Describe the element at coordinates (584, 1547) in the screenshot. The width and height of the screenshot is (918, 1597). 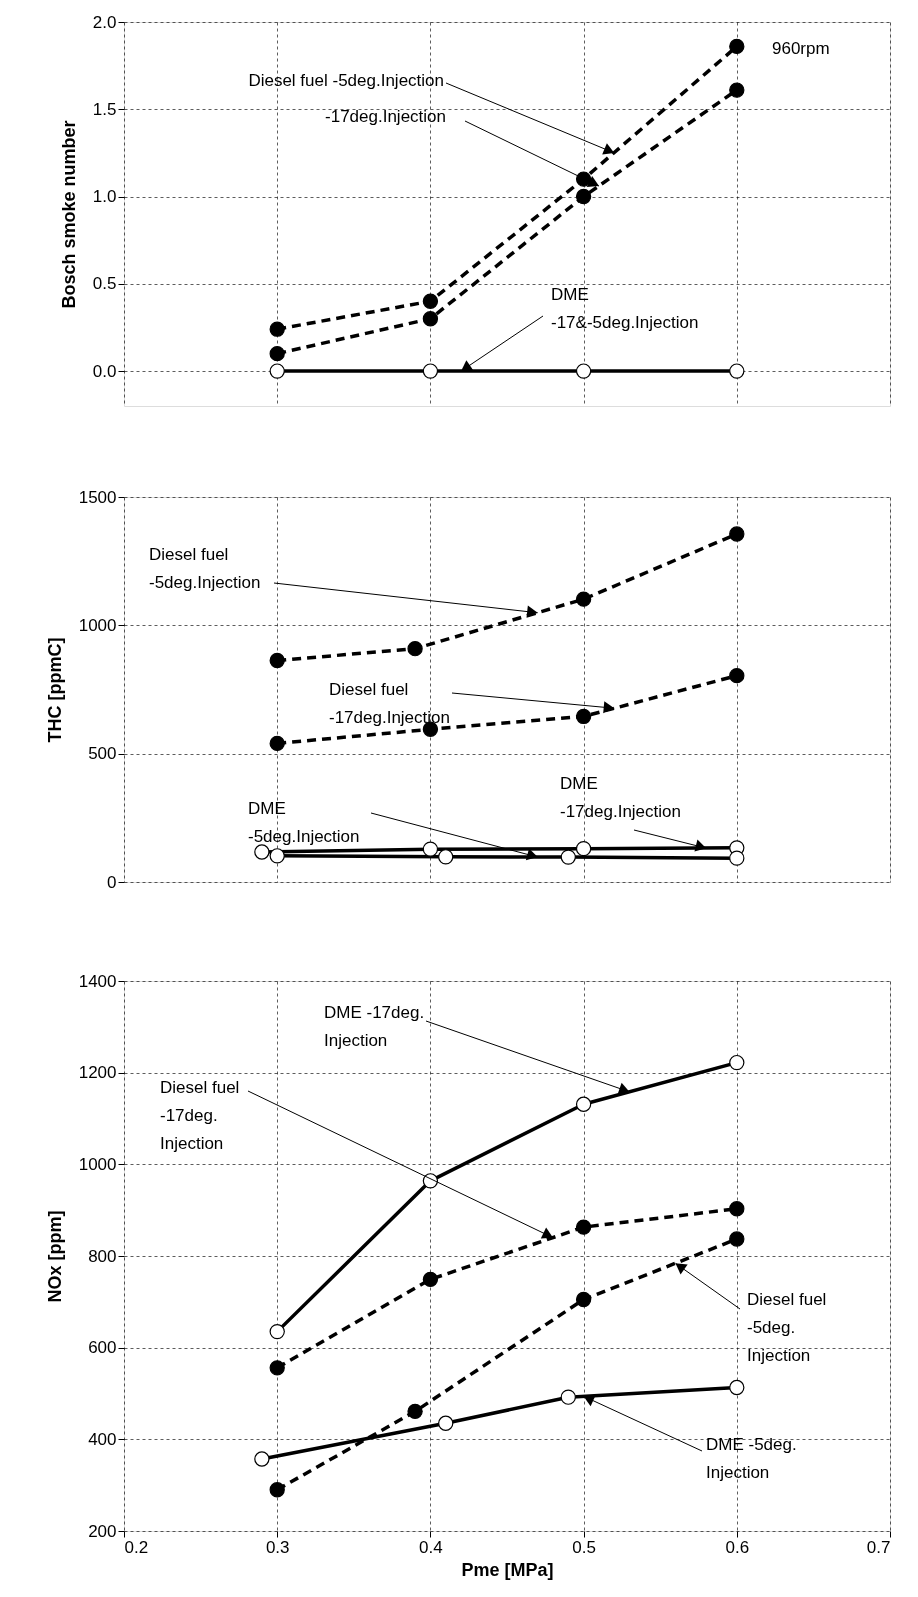
I see `x-tick-label: 0.5` at that location.